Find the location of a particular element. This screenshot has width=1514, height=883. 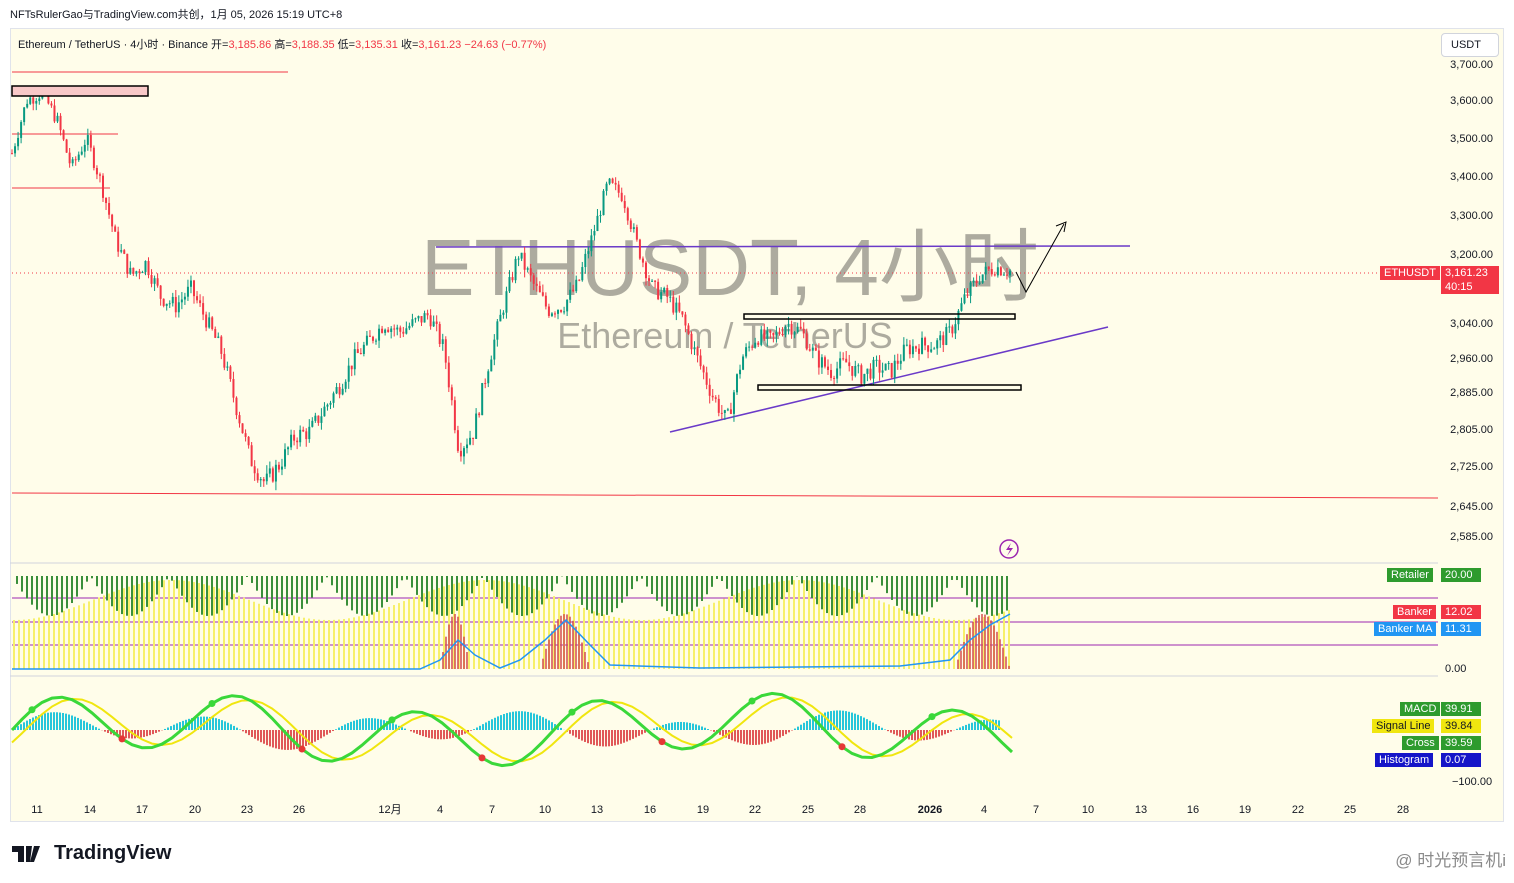

banker-ma-label: Banker MA is located at coordinates (1405, 629).